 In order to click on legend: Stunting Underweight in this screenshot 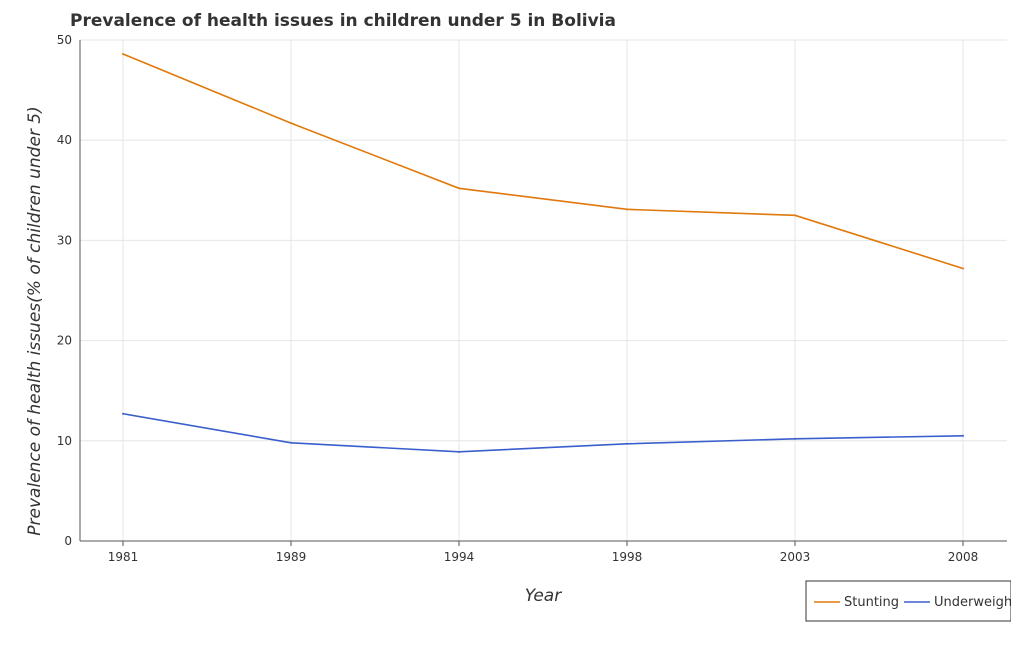, I will do `click(908, 601)`.